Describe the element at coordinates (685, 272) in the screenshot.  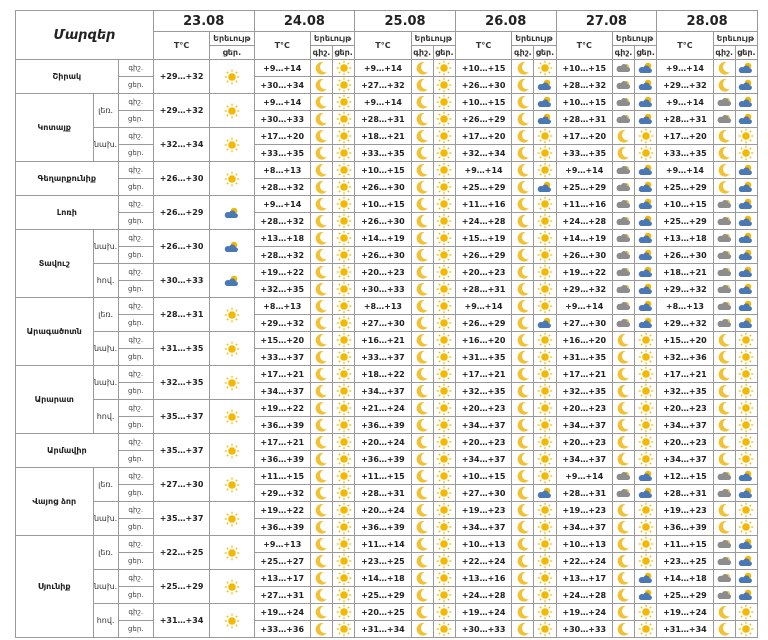
I see `temperature-cell: +18…+21` at that location.